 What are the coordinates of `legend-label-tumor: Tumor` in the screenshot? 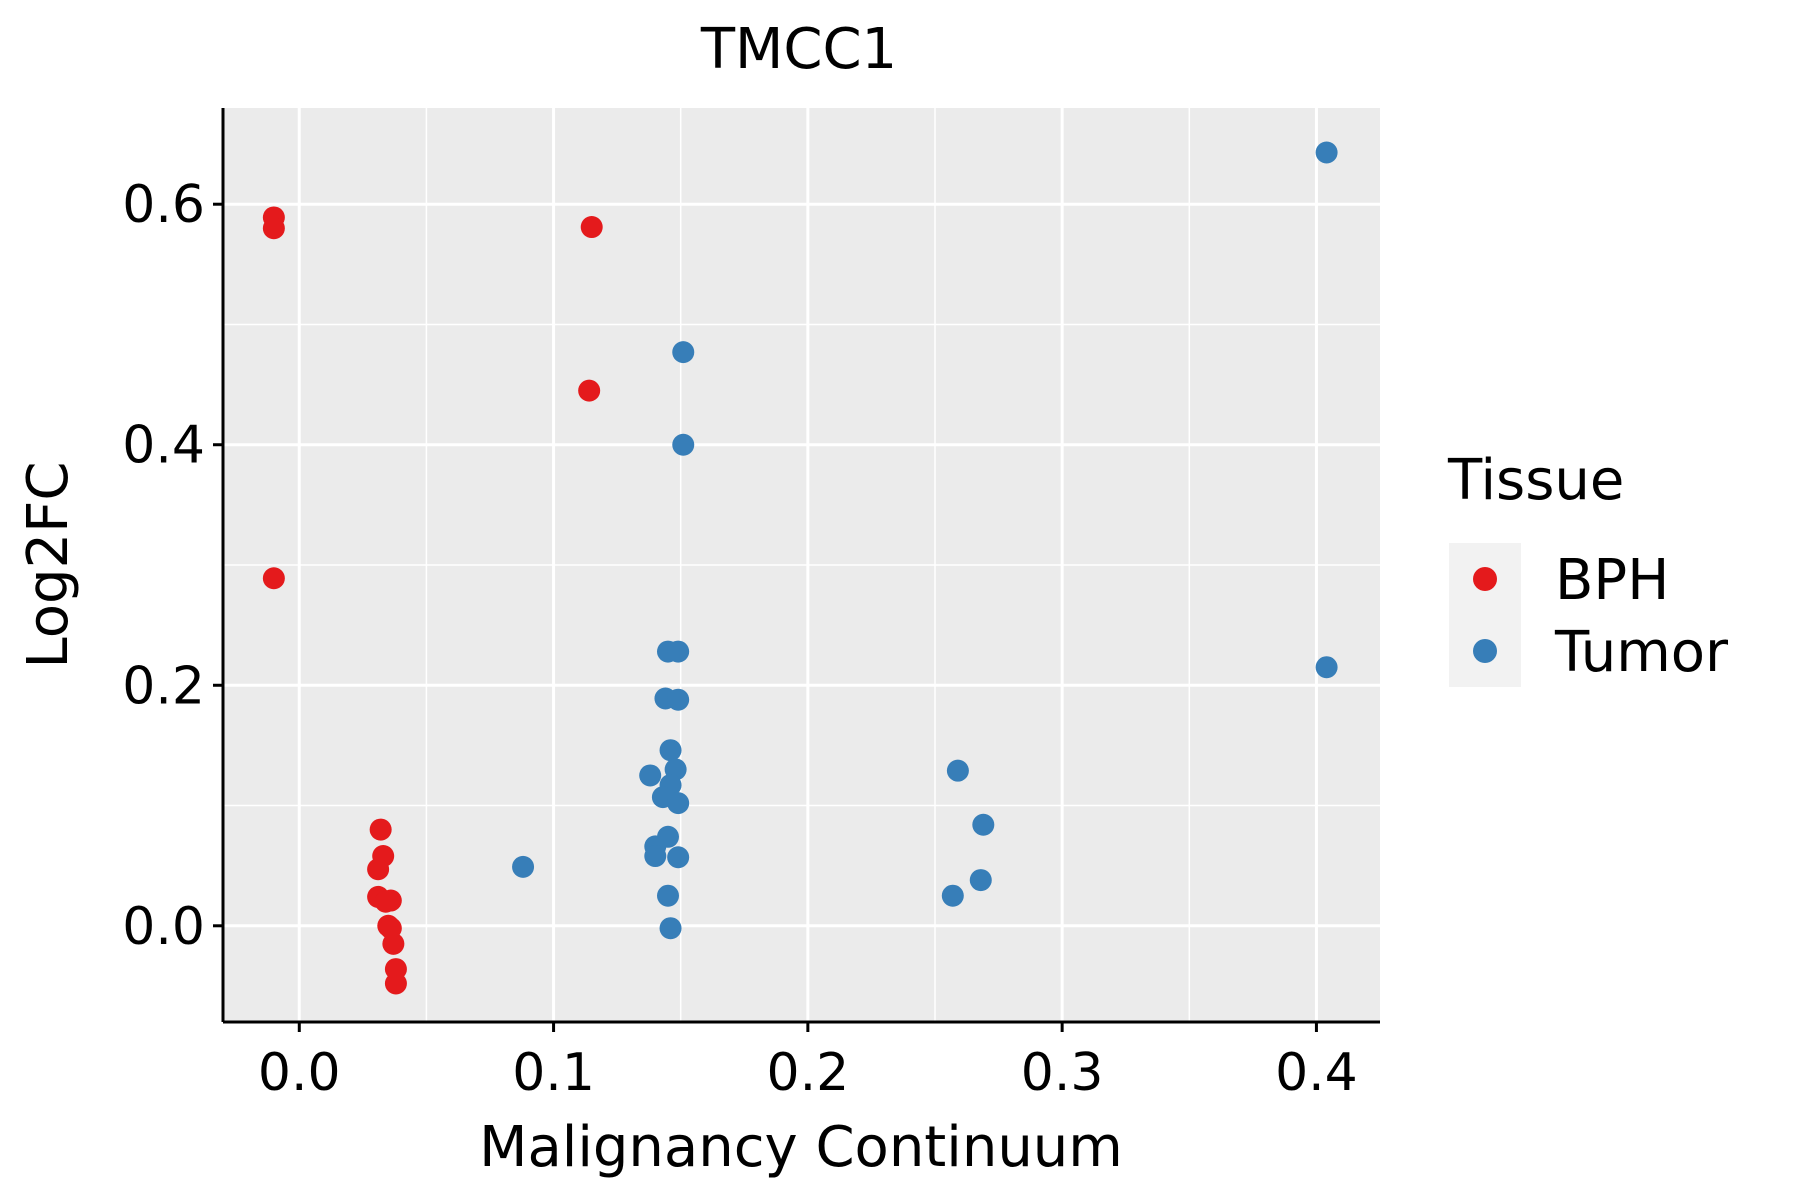 It's located at (1641, 652).